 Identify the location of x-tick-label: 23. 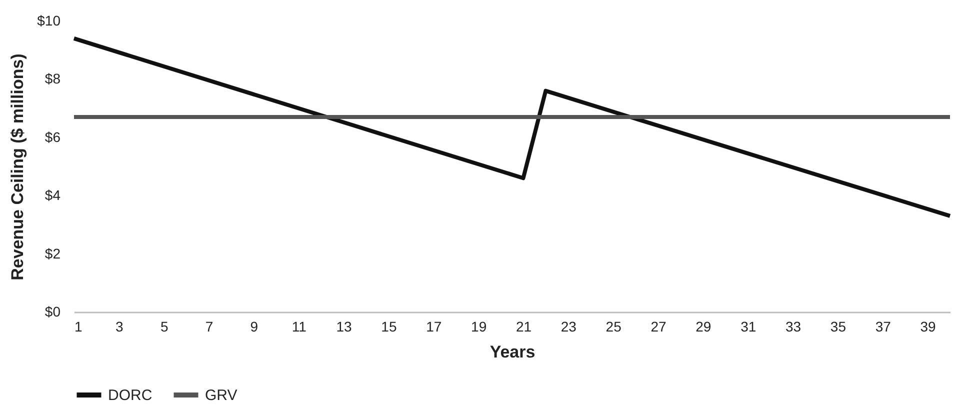
(568, 326).